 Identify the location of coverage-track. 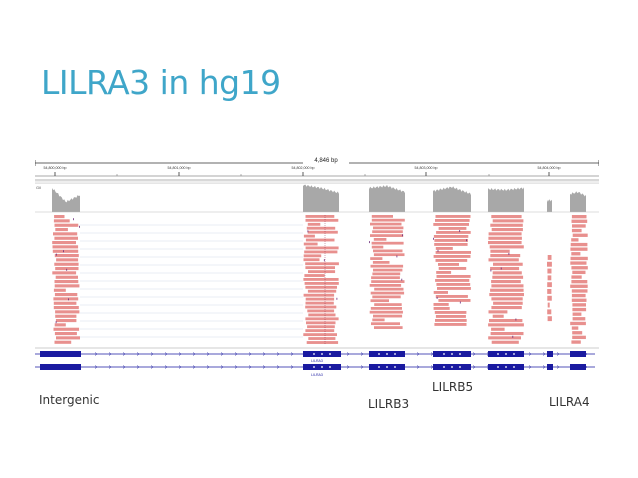
(319, 198).